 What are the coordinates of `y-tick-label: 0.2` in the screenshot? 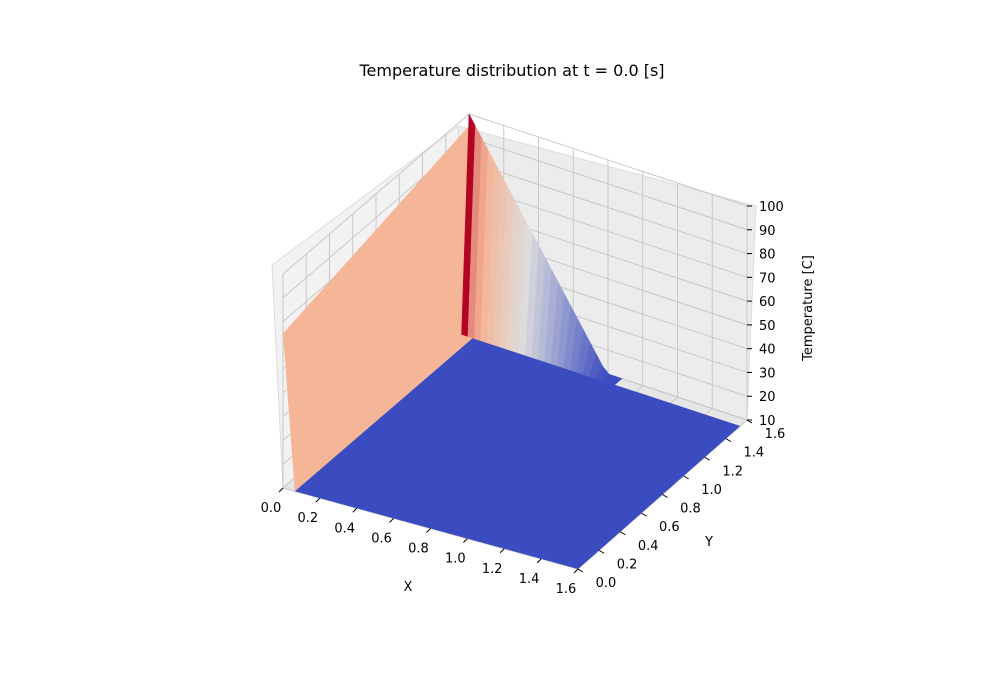 It's located at (627, 564).